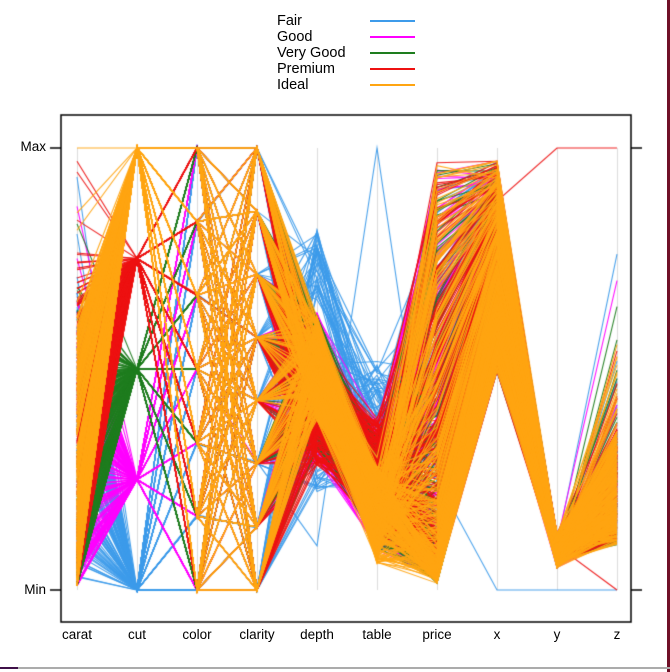 The width and height of the screenshot is (670, 672). What do you see at coordinates (357, 37) in the screenshot?
I see `legend-row-good: Good` at bounding box center [357, 37].